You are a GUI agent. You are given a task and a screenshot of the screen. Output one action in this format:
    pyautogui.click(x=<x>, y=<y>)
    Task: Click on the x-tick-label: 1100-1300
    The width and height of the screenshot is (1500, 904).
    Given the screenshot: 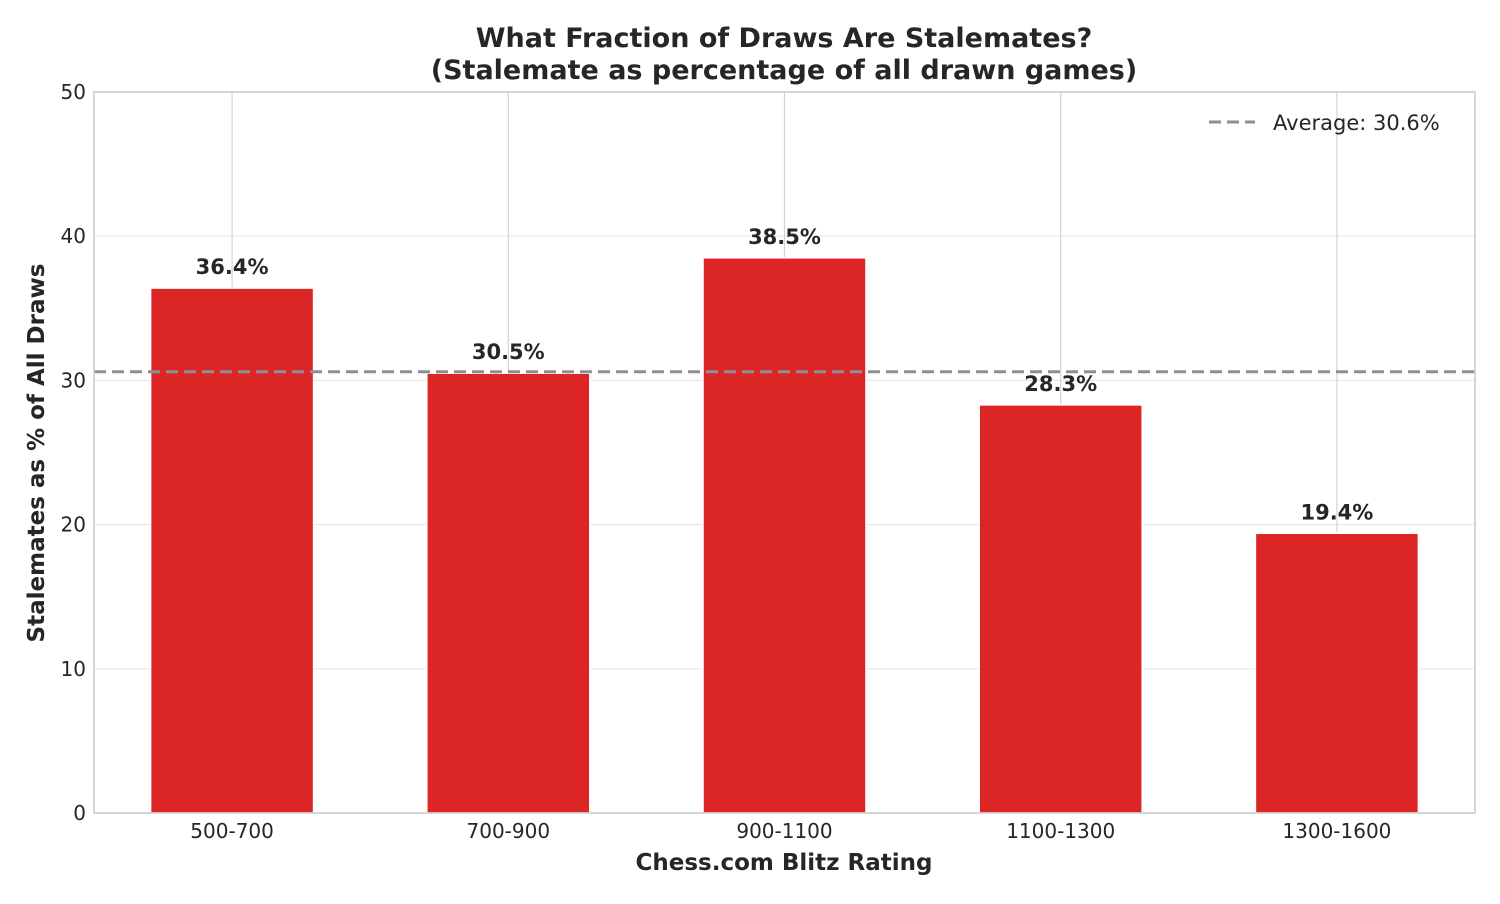 What is the action you would take?
    pyautogui.click(x=1060, y=831)
    